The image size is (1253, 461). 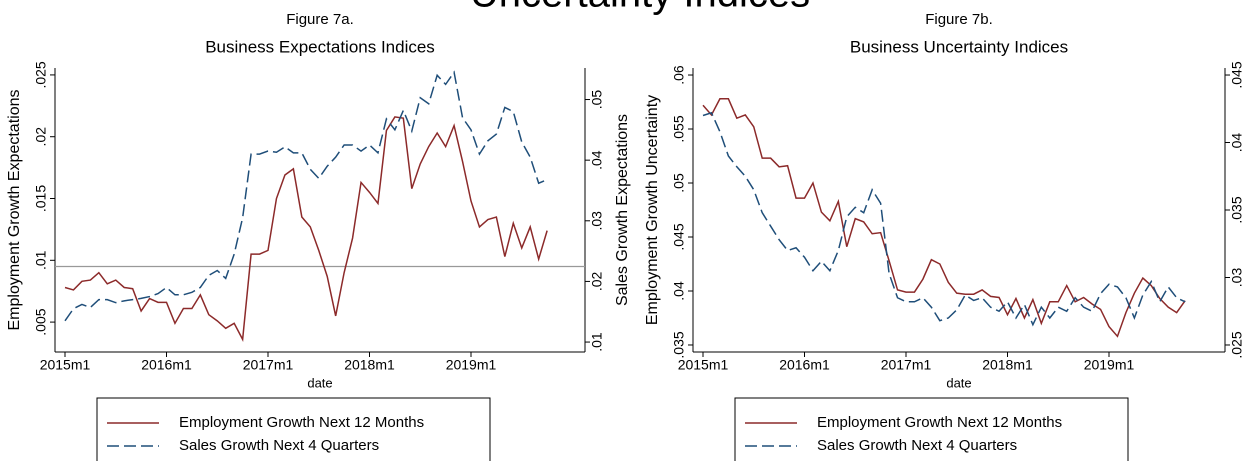 I want to click on y2-tick-label: .05, so click(x=597, y=100).